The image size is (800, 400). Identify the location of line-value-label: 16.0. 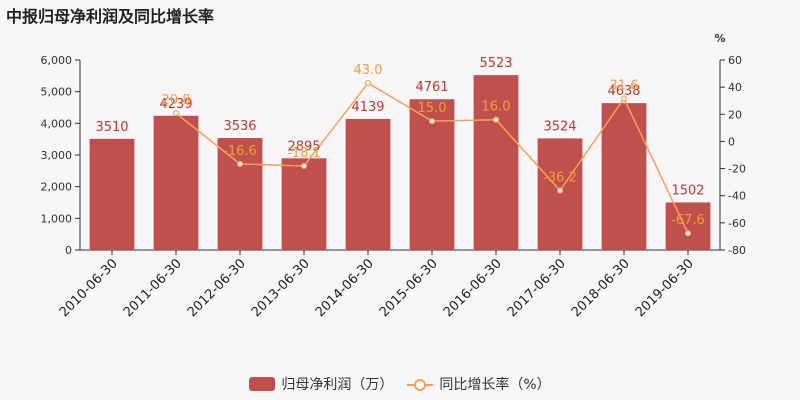
(496, 107).